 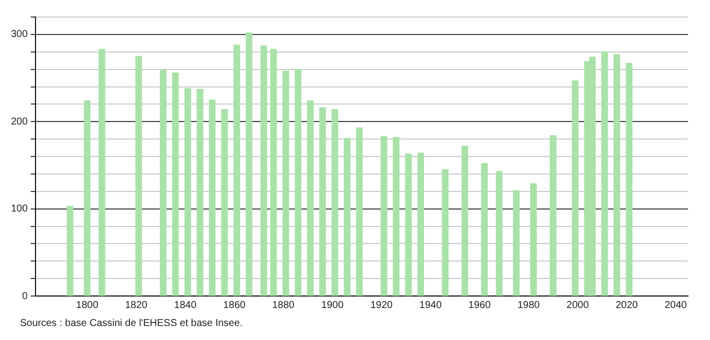 What do you see at coordinates (185, 305) in the screenshot?
I see `x-tick-label: 1840` at bounding box center [185, 305].